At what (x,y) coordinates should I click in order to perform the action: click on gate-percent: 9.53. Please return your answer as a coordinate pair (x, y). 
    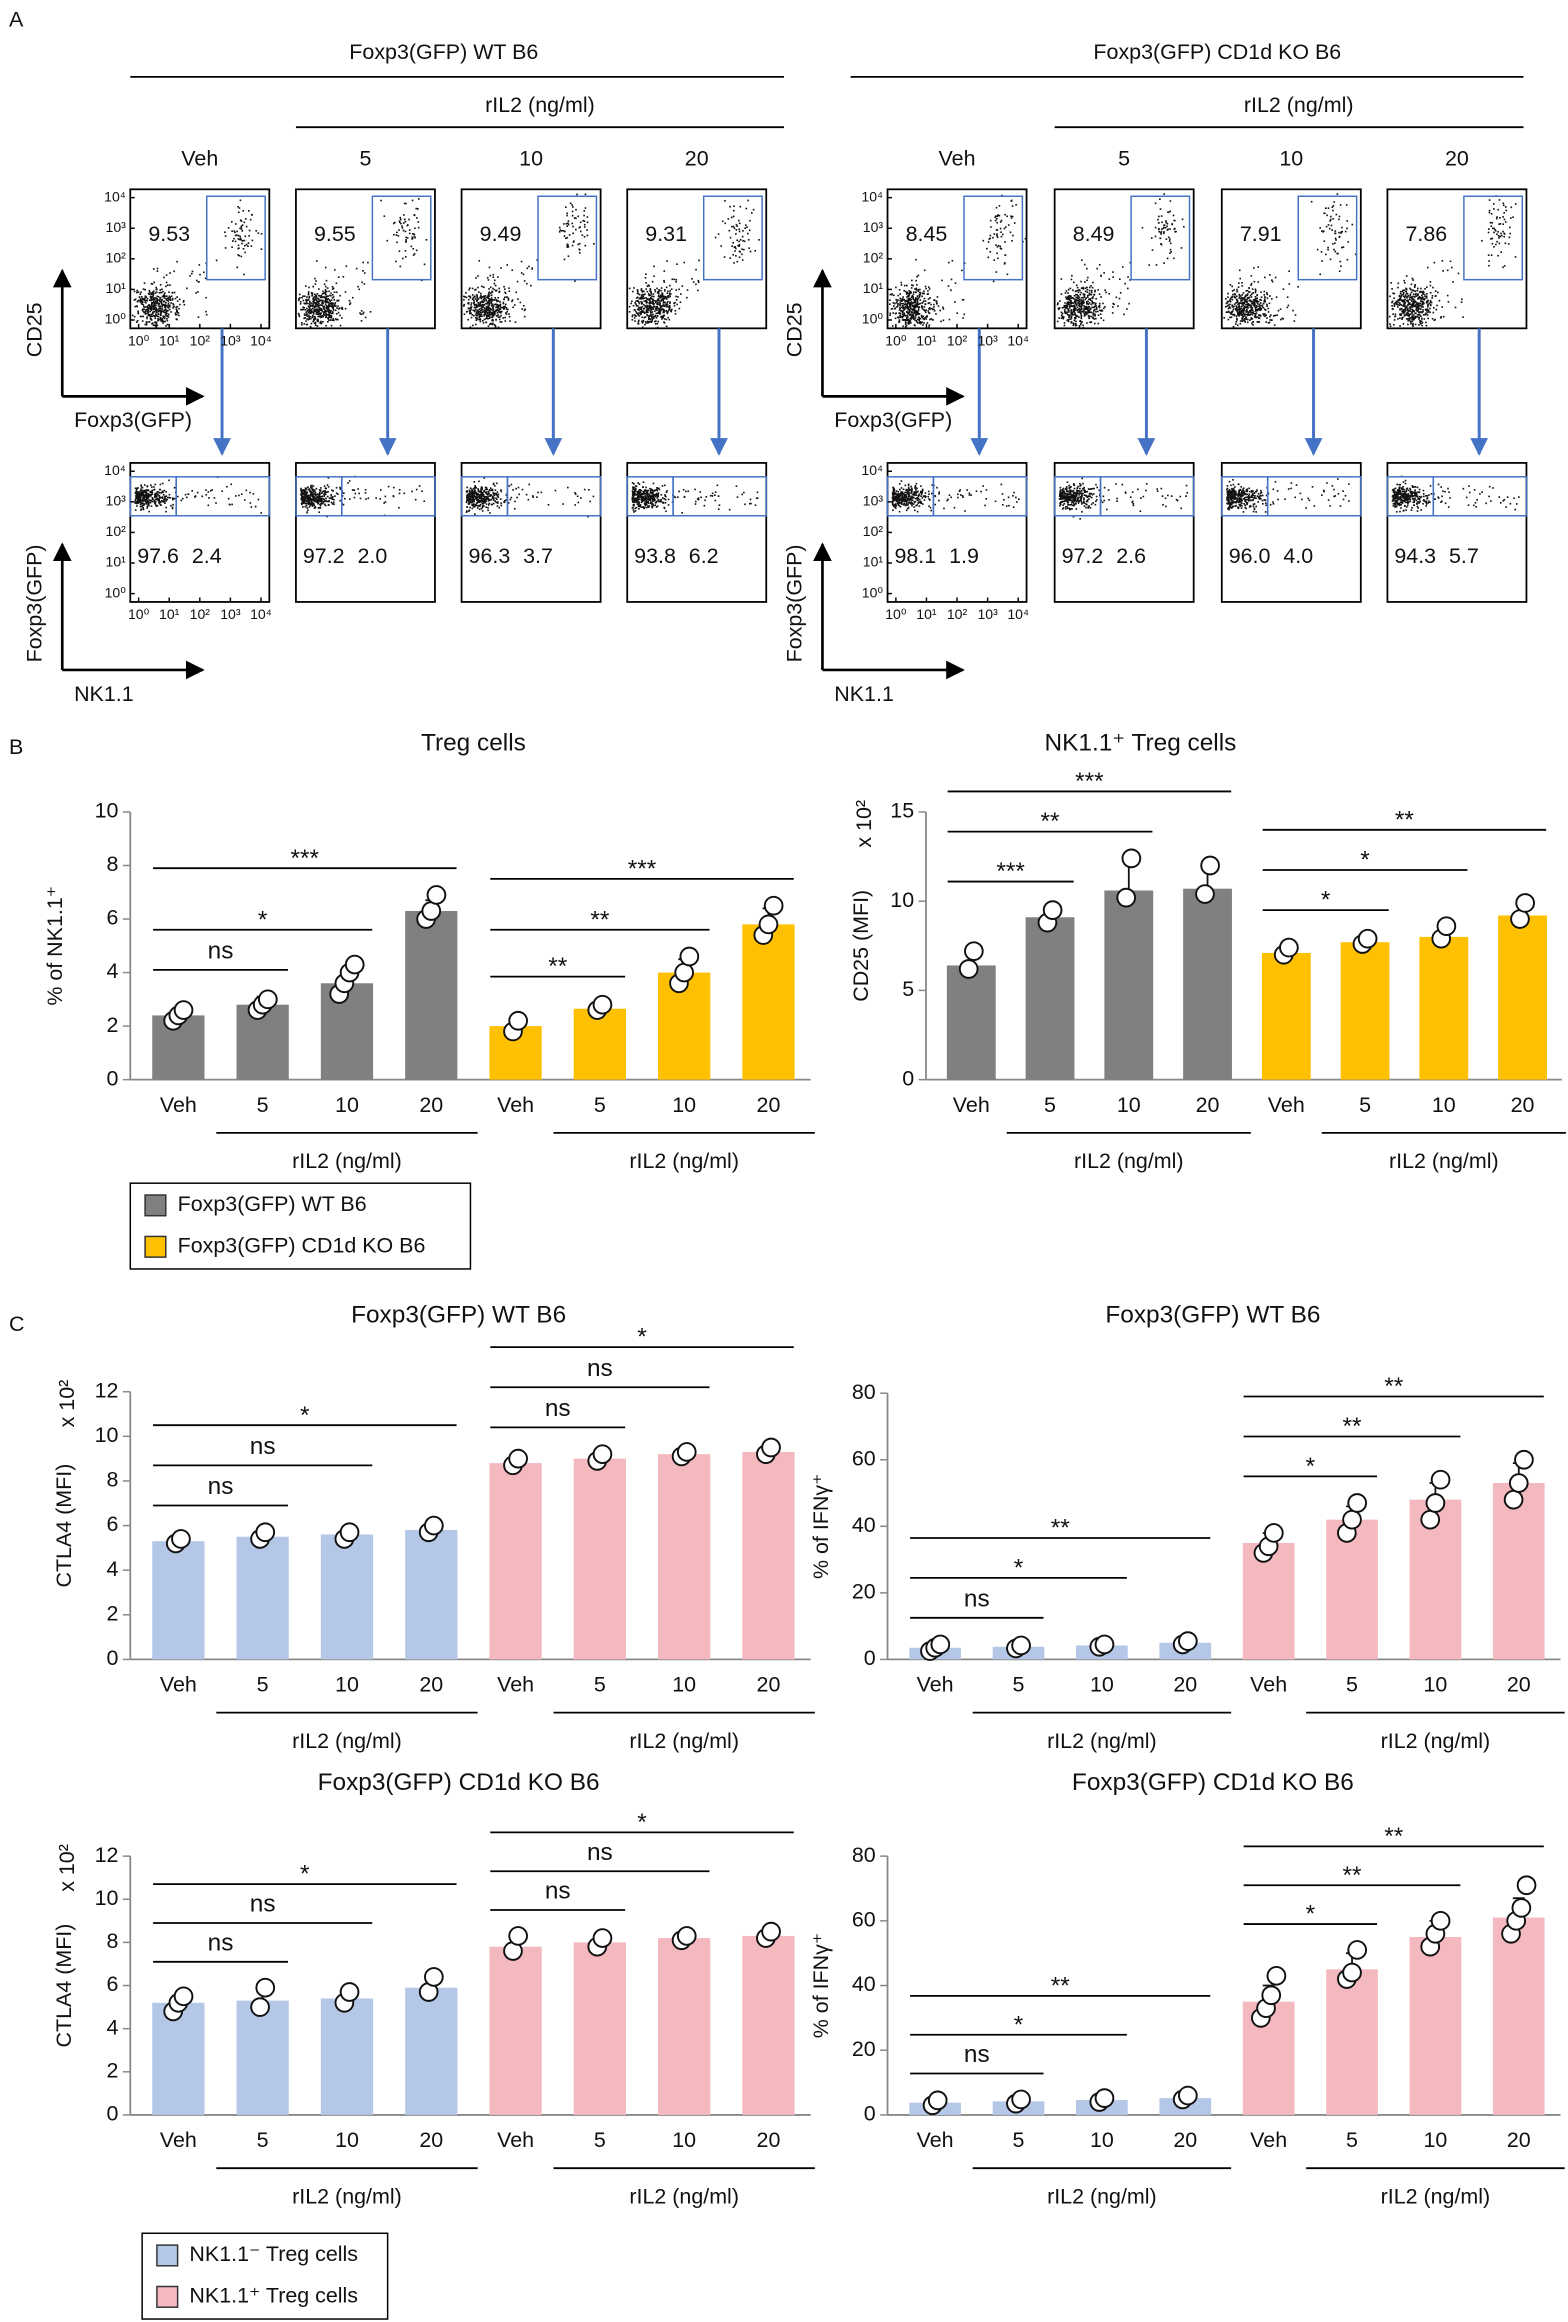
    Looking at the image, I should click on (169, 234).